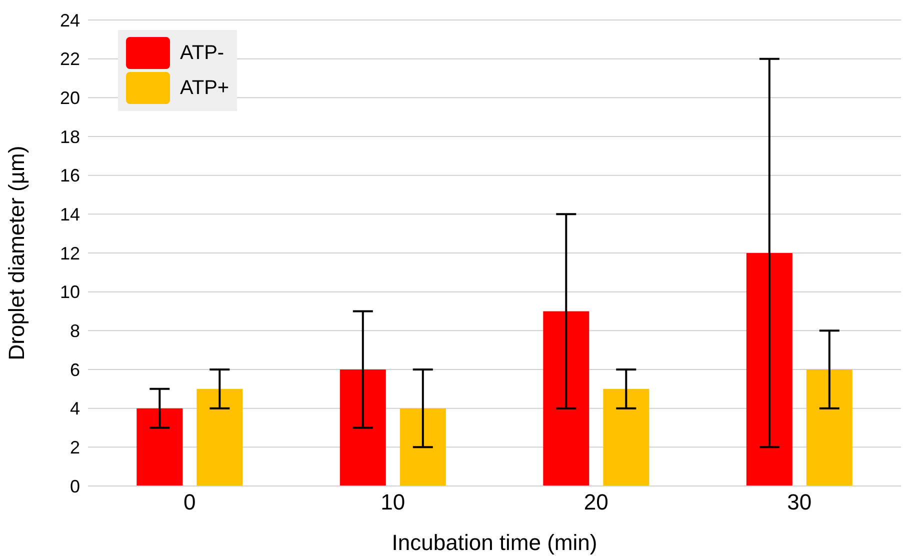  Describe the element at coordinates (75, 408) in the screenshot. I see `y-tick-label: 4` at that location.